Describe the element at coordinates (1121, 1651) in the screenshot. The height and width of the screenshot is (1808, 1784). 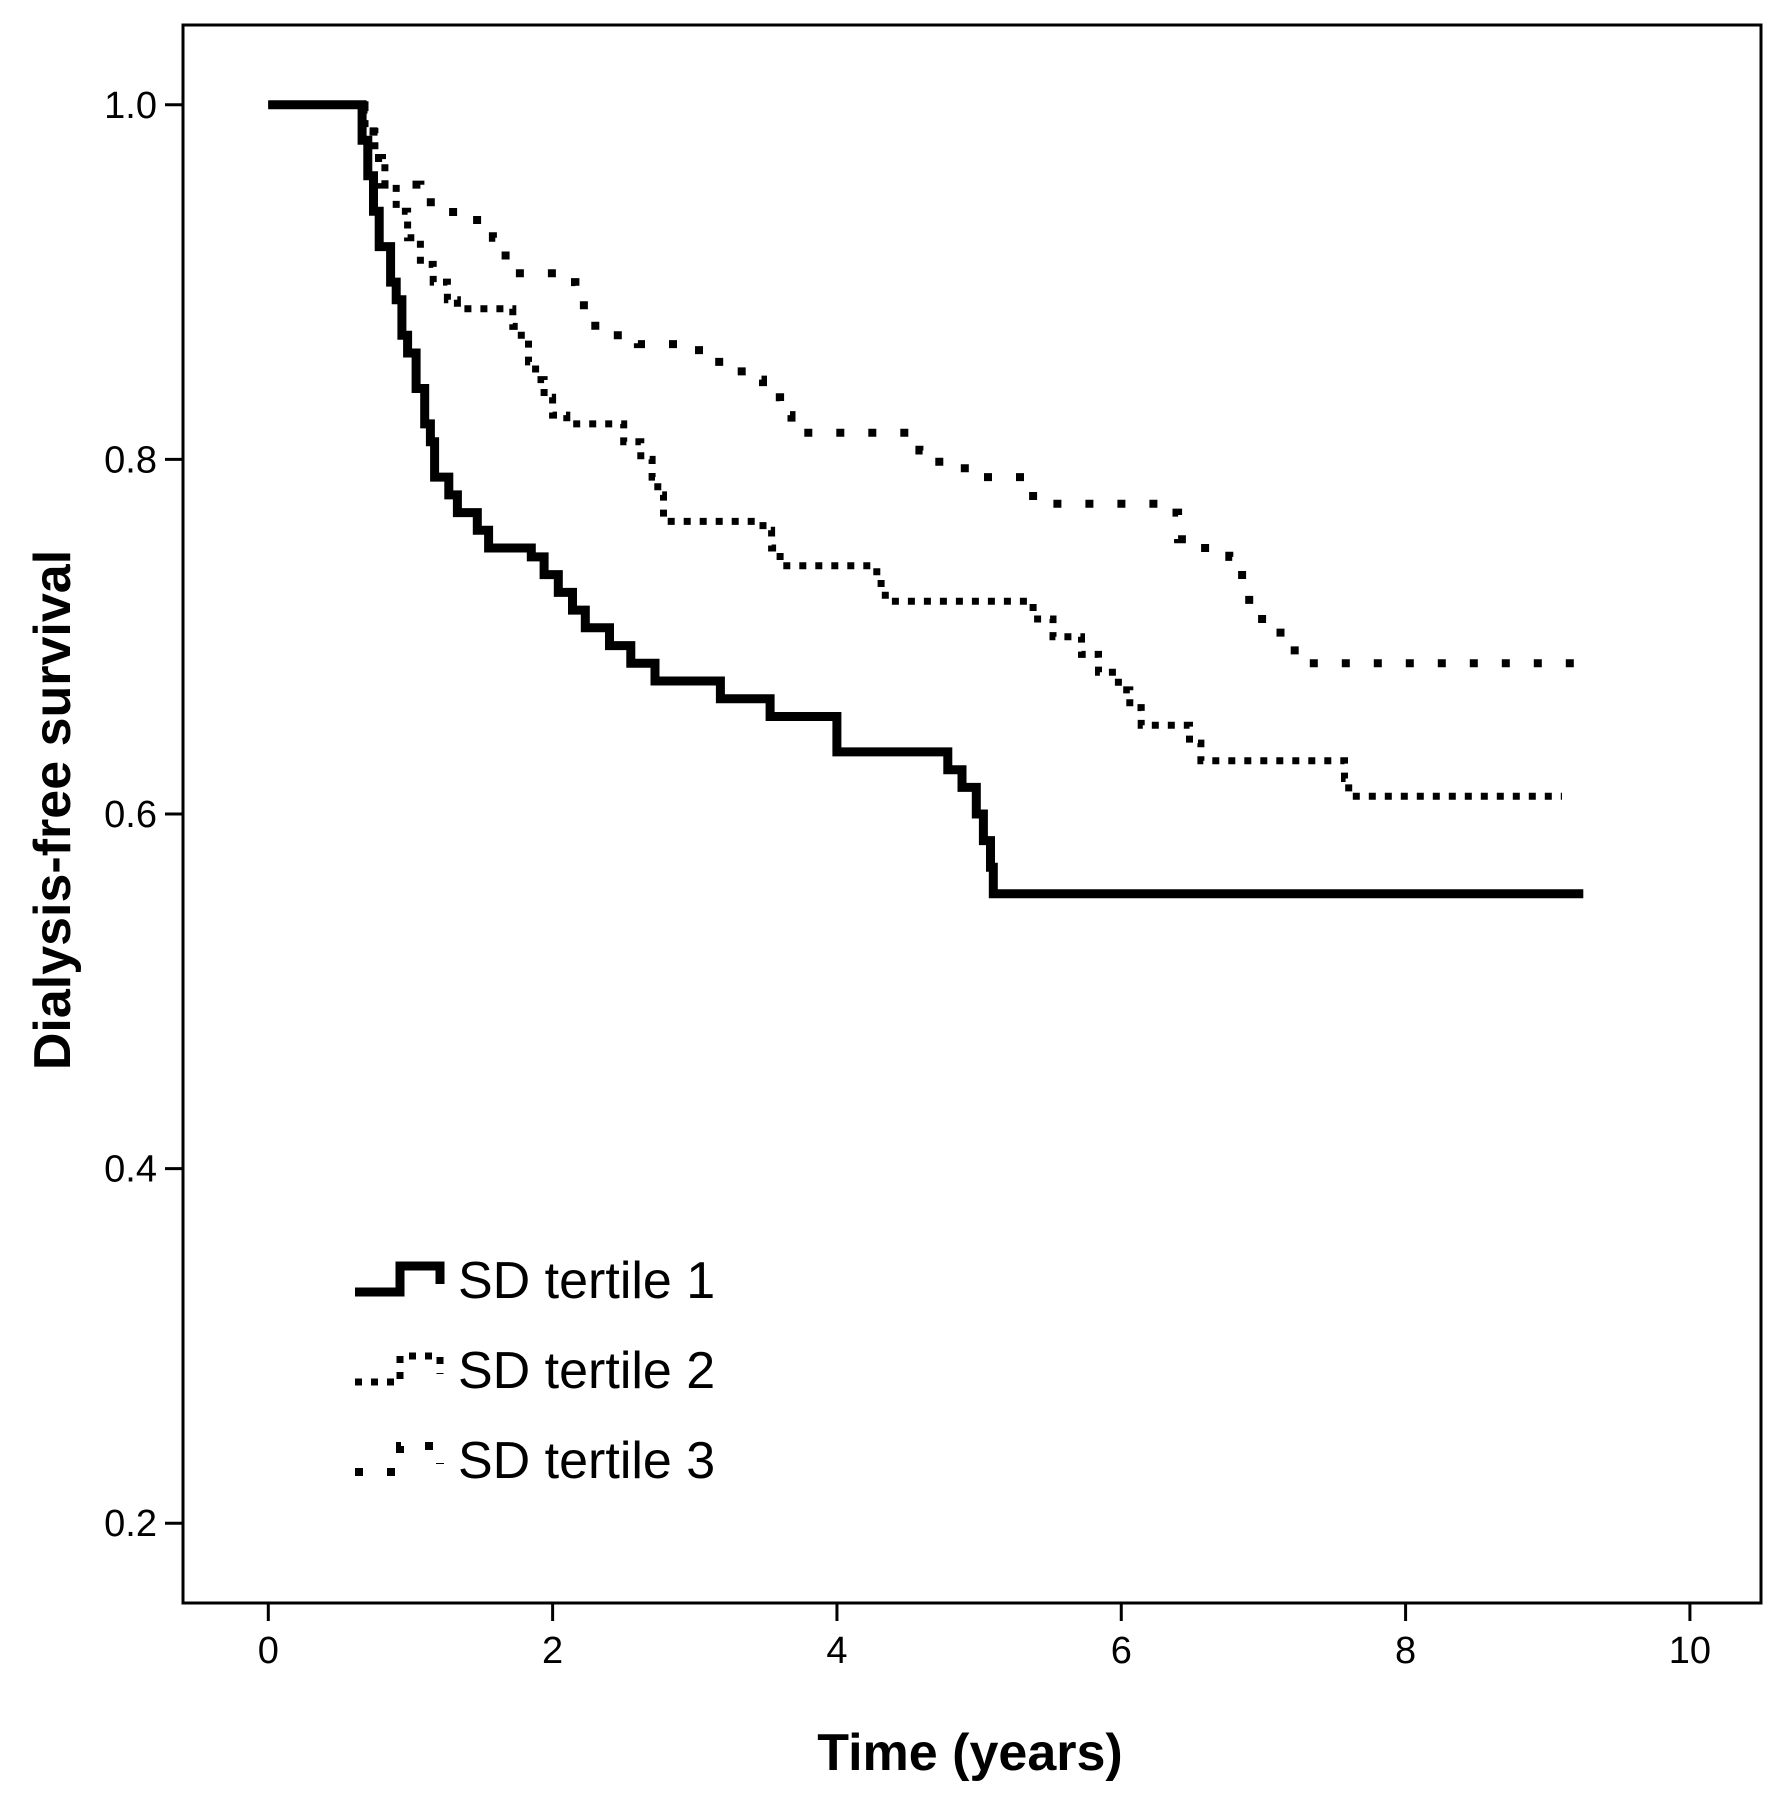
I see `x-tick-label: 6` at that location.